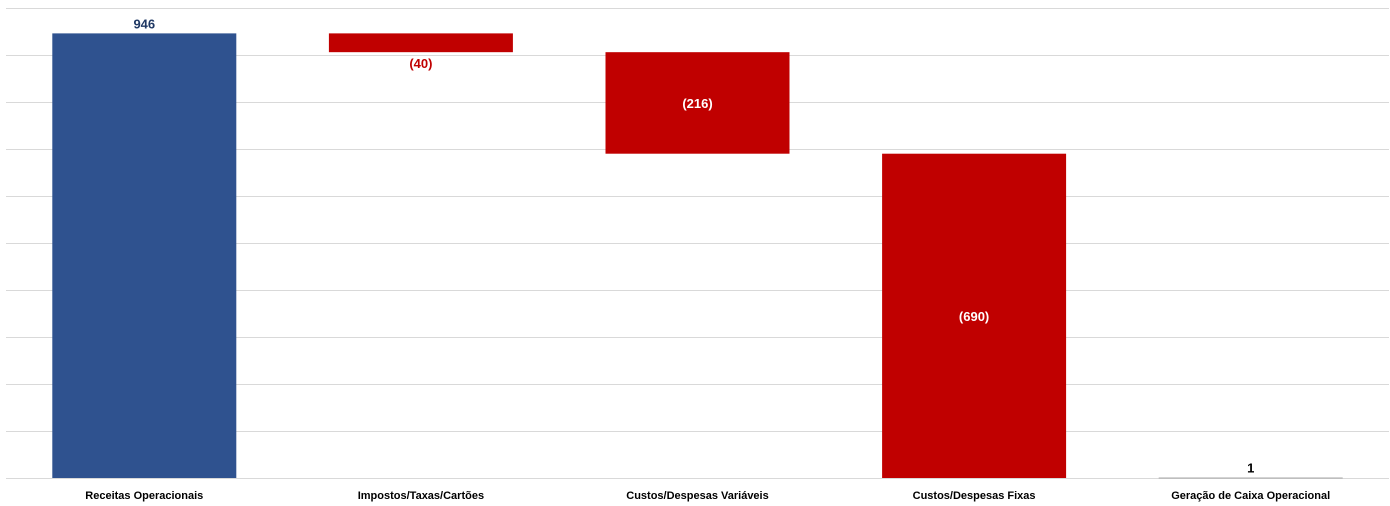 The width and height of the screenshot is (1390, 506). What do you see at coordinates (697, 496) in the screenshot?
I see `category-label-3: Custos/Despesas Variáveis` at bounding box center [697, 496].